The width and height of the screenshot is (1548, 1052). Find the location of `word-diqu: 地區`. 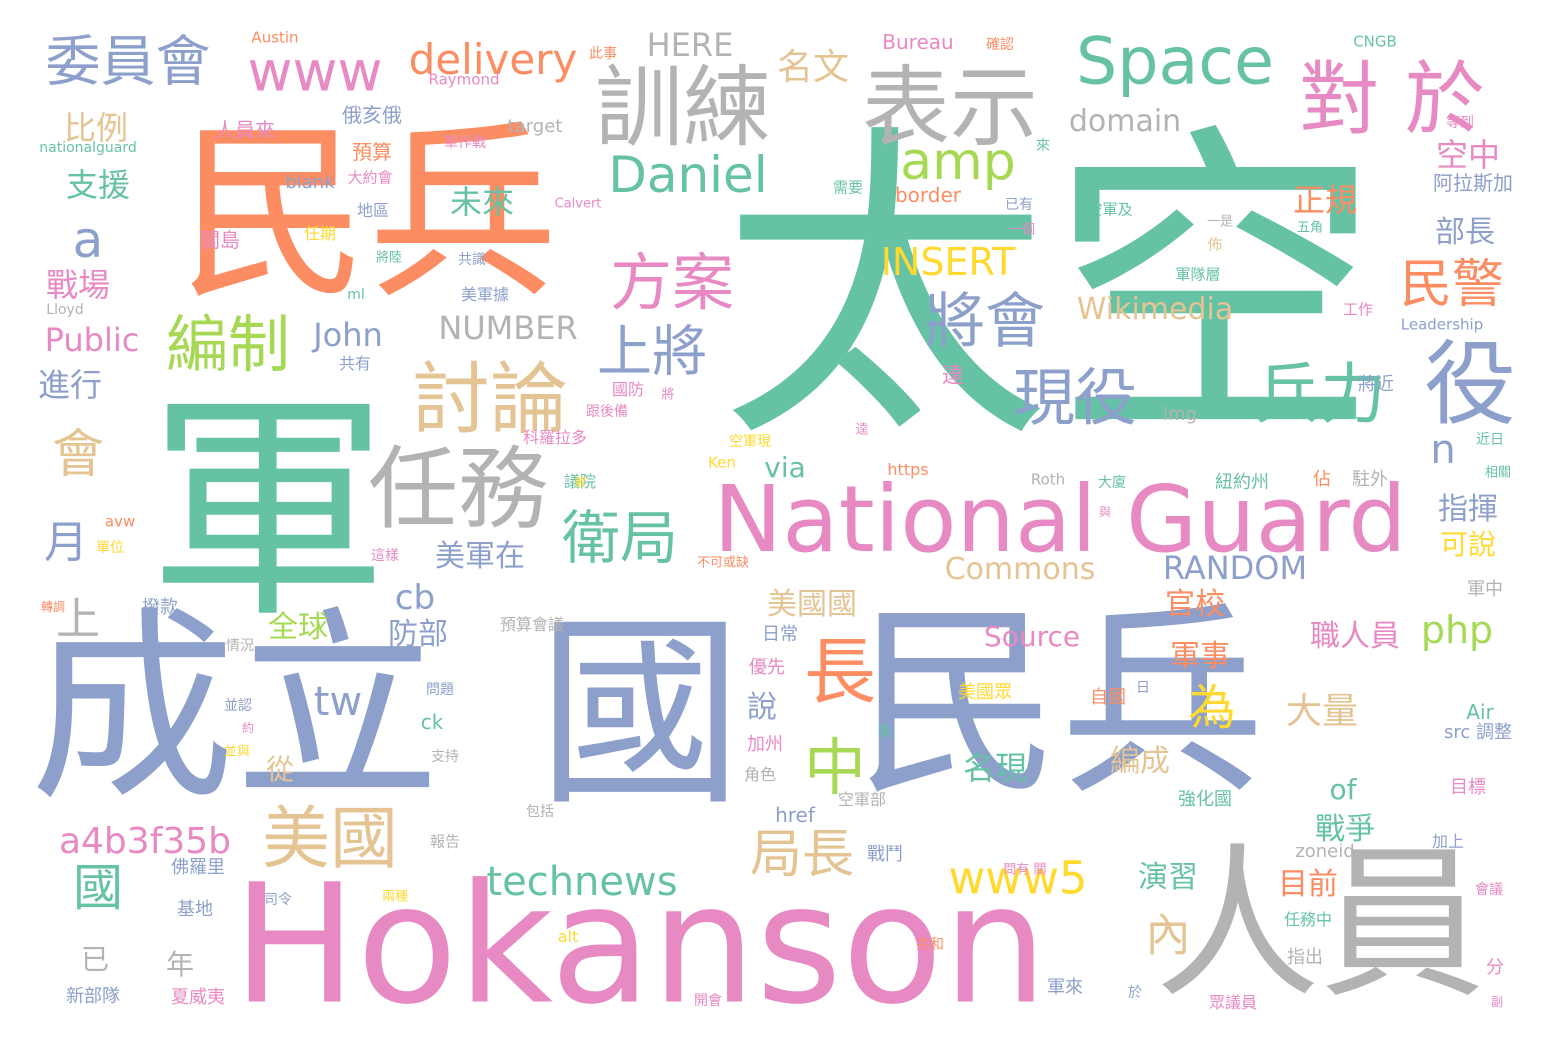

word-diqu: 地區 is located at coordinates (373, 210).